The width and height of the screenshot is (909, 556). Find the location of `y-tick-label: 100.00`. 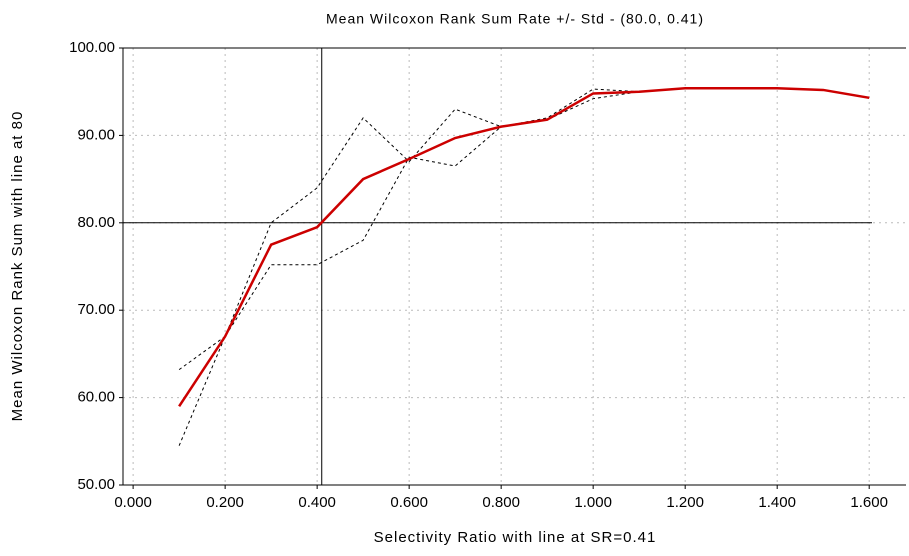

y-tick-label: 100.00 is located at coordinates (92, 47).